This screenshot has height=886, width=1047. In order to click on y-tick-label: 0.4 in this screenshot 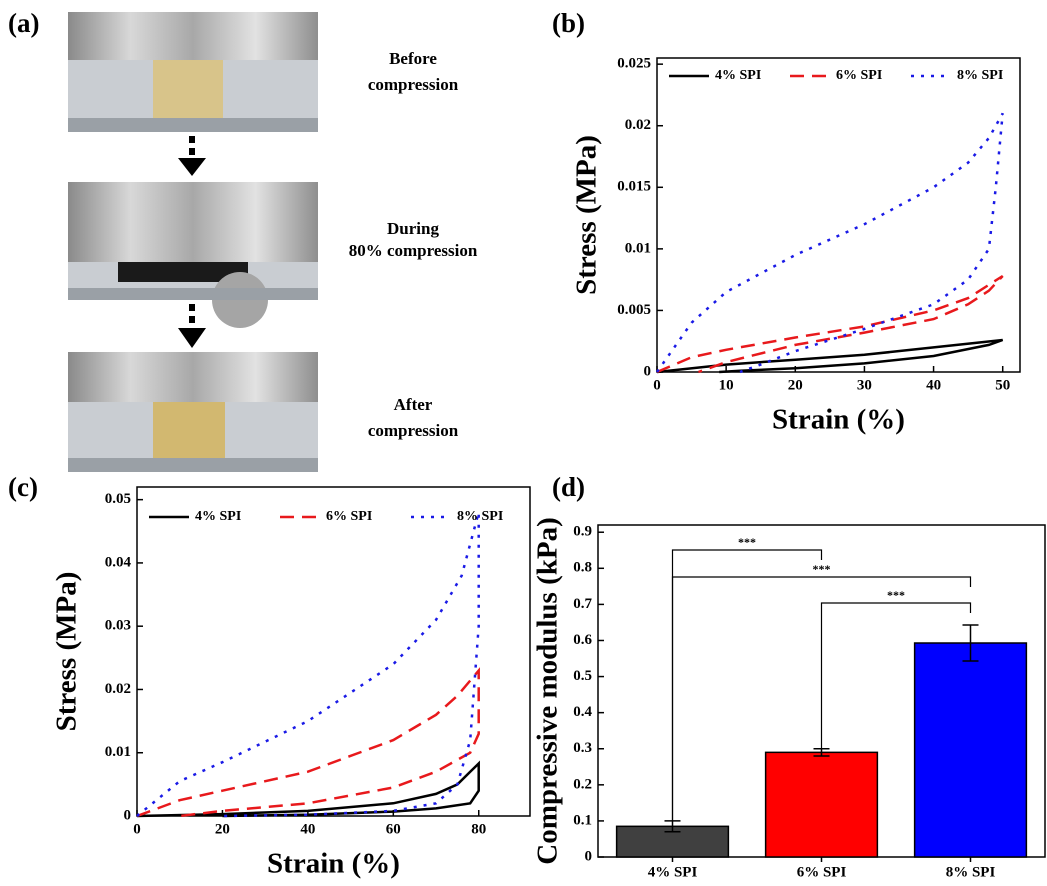, I will do `click(582, 712)`.